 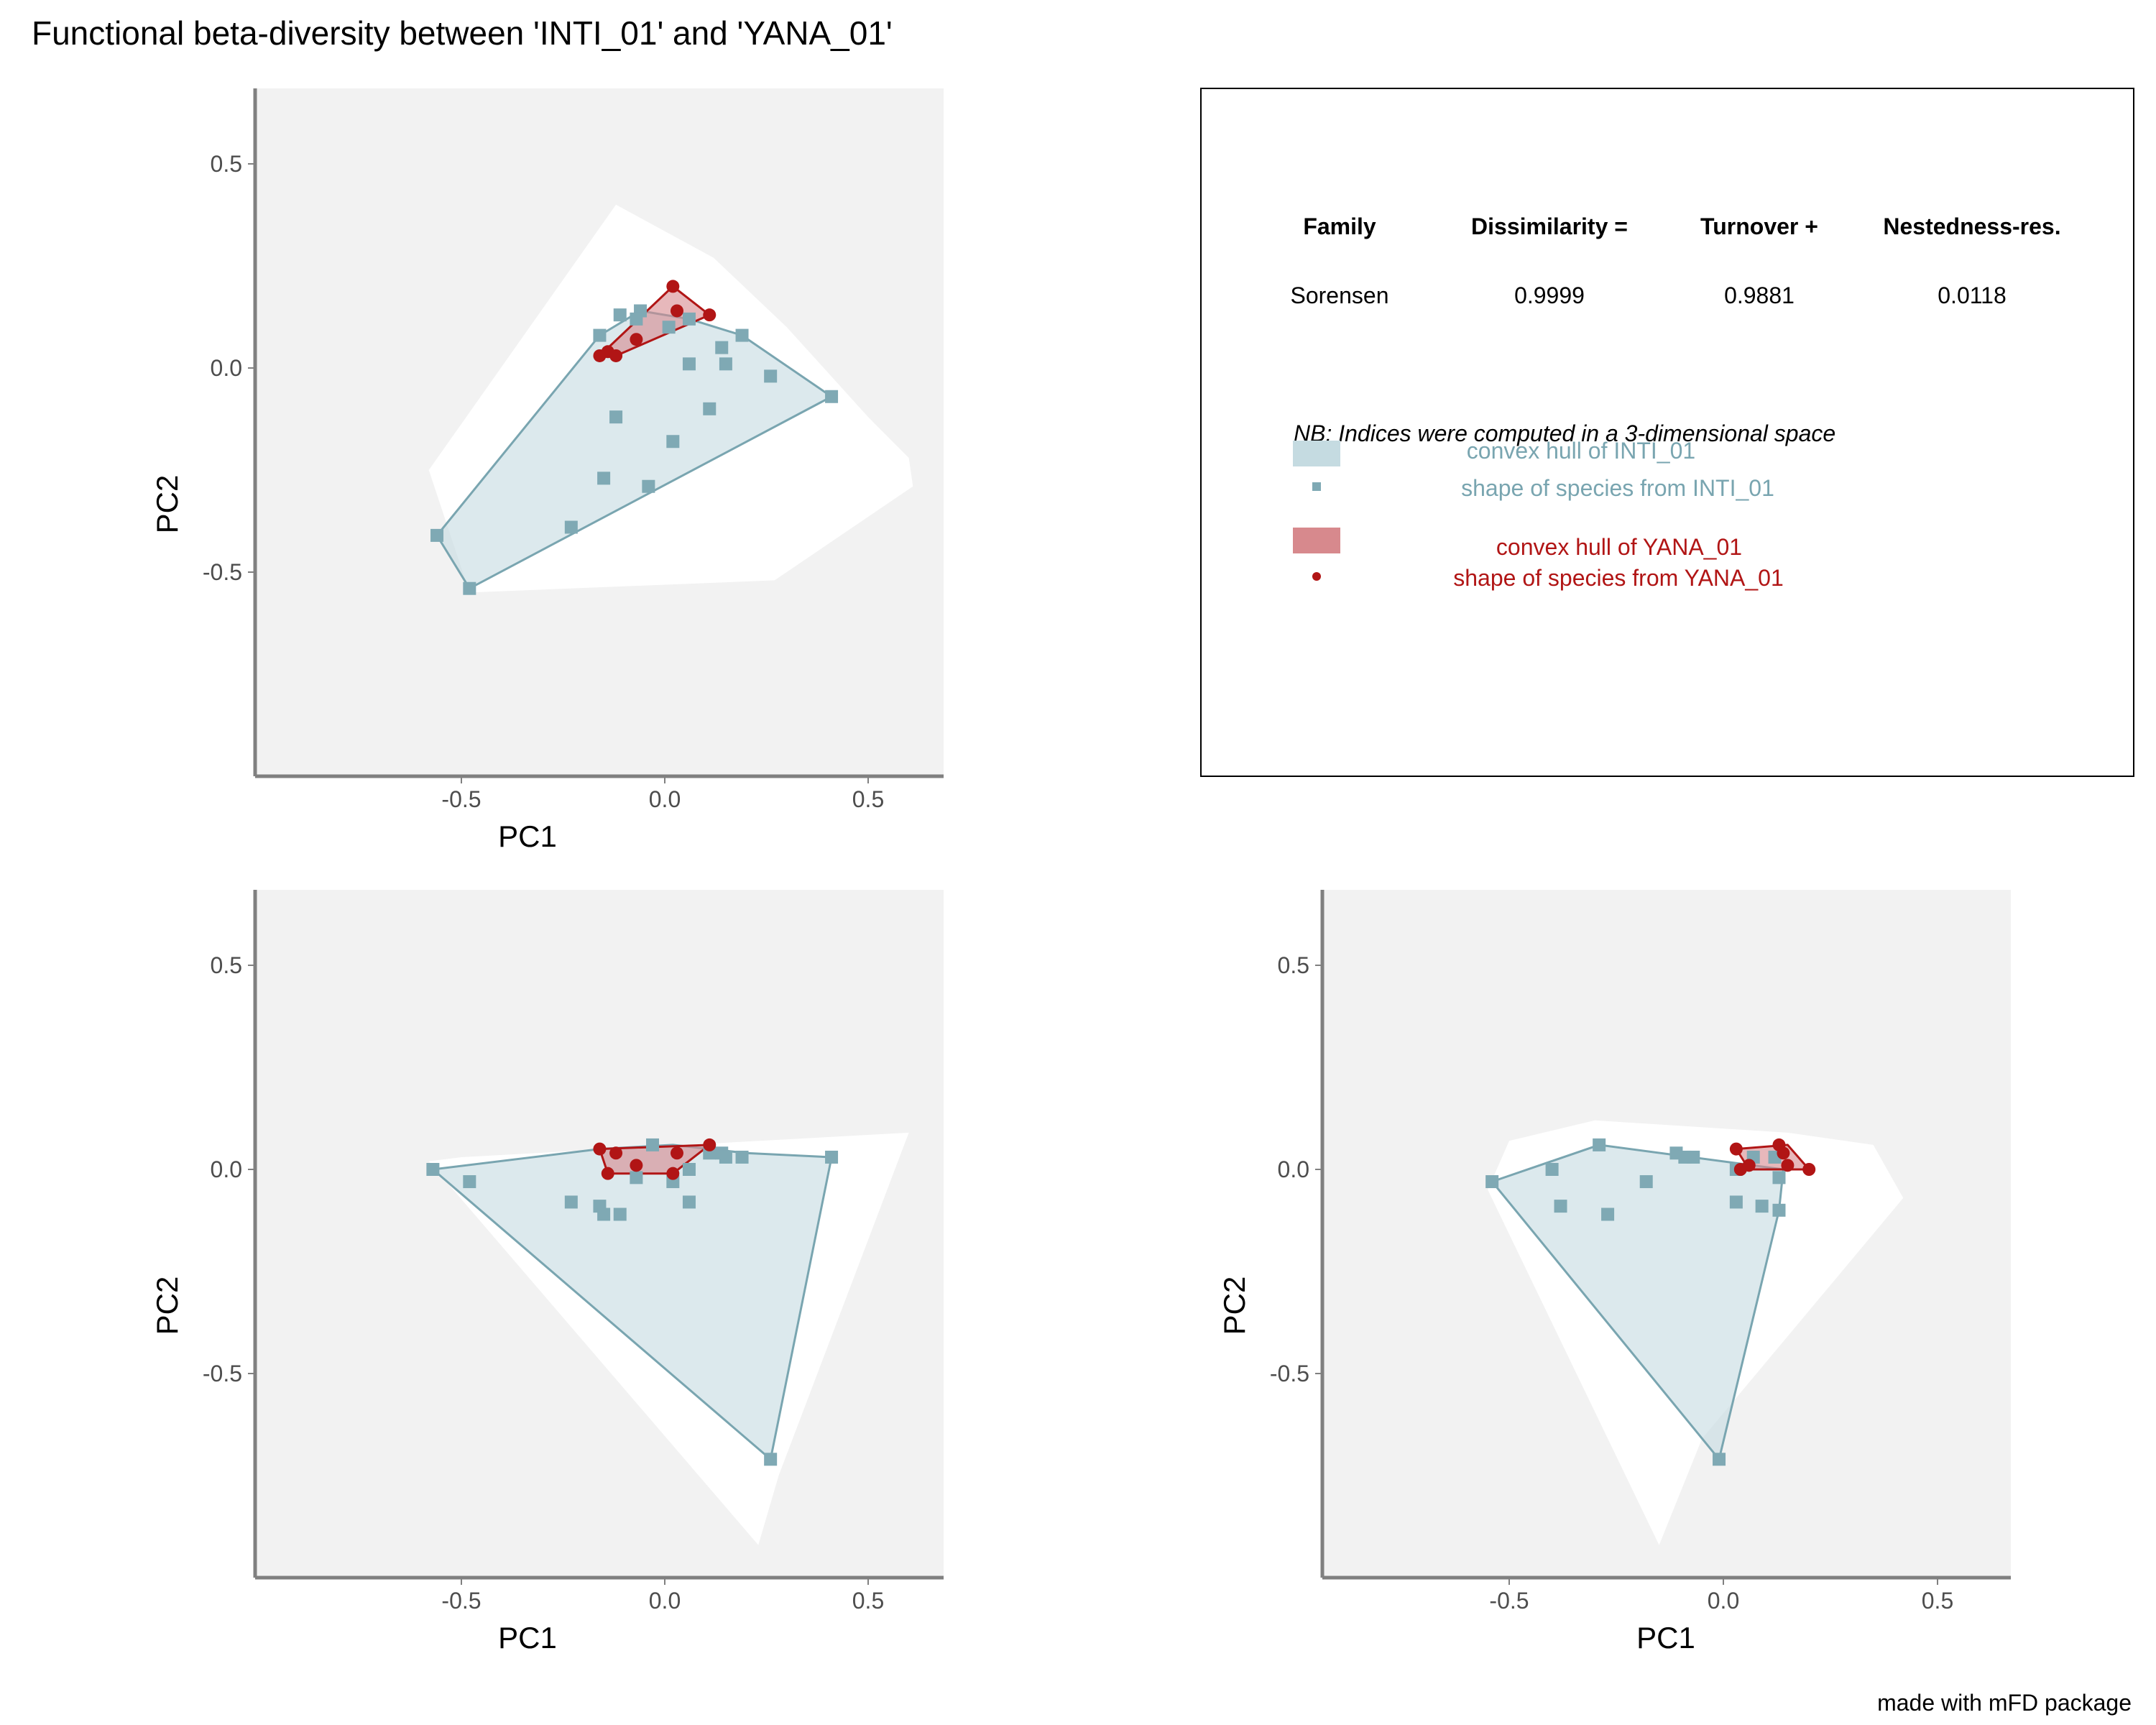 I want to click on value-nestedness: 0.0118, so click(x=1972, y=295).